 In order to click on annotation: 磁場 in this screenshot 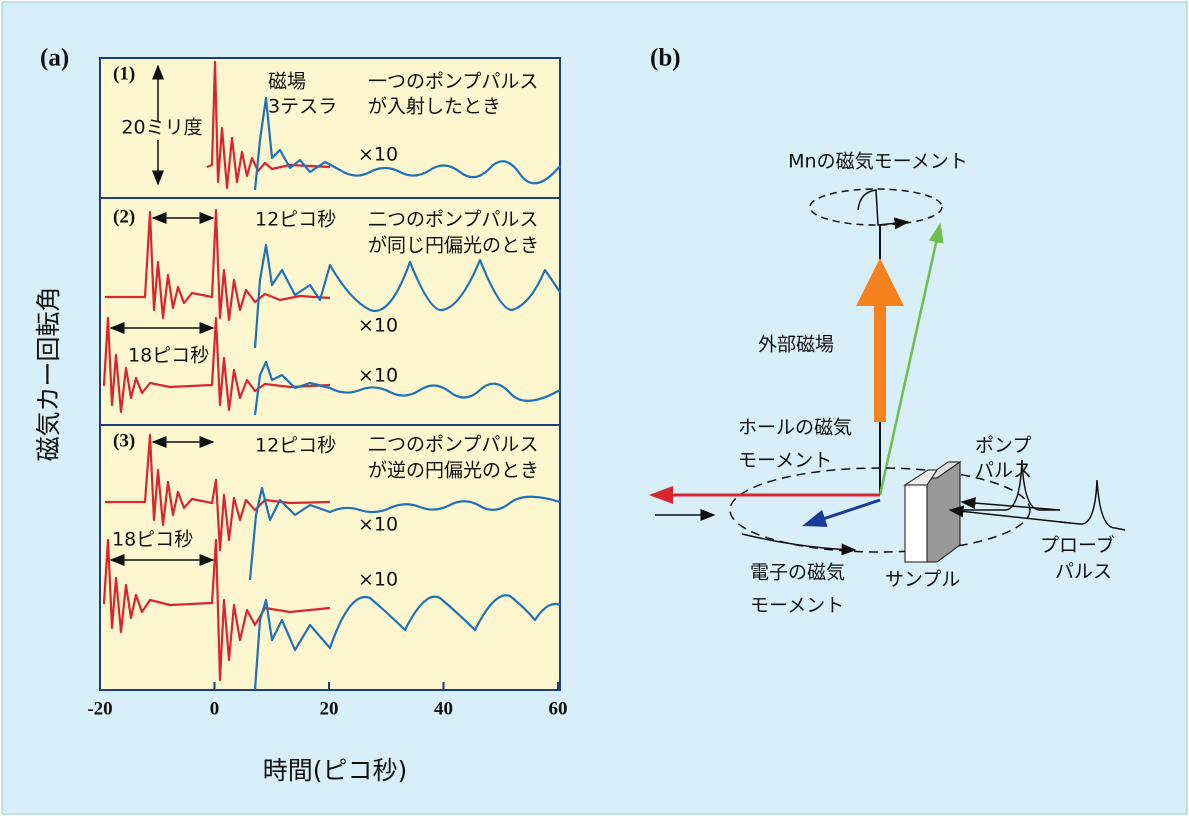, I will do `click(287, 82)`.